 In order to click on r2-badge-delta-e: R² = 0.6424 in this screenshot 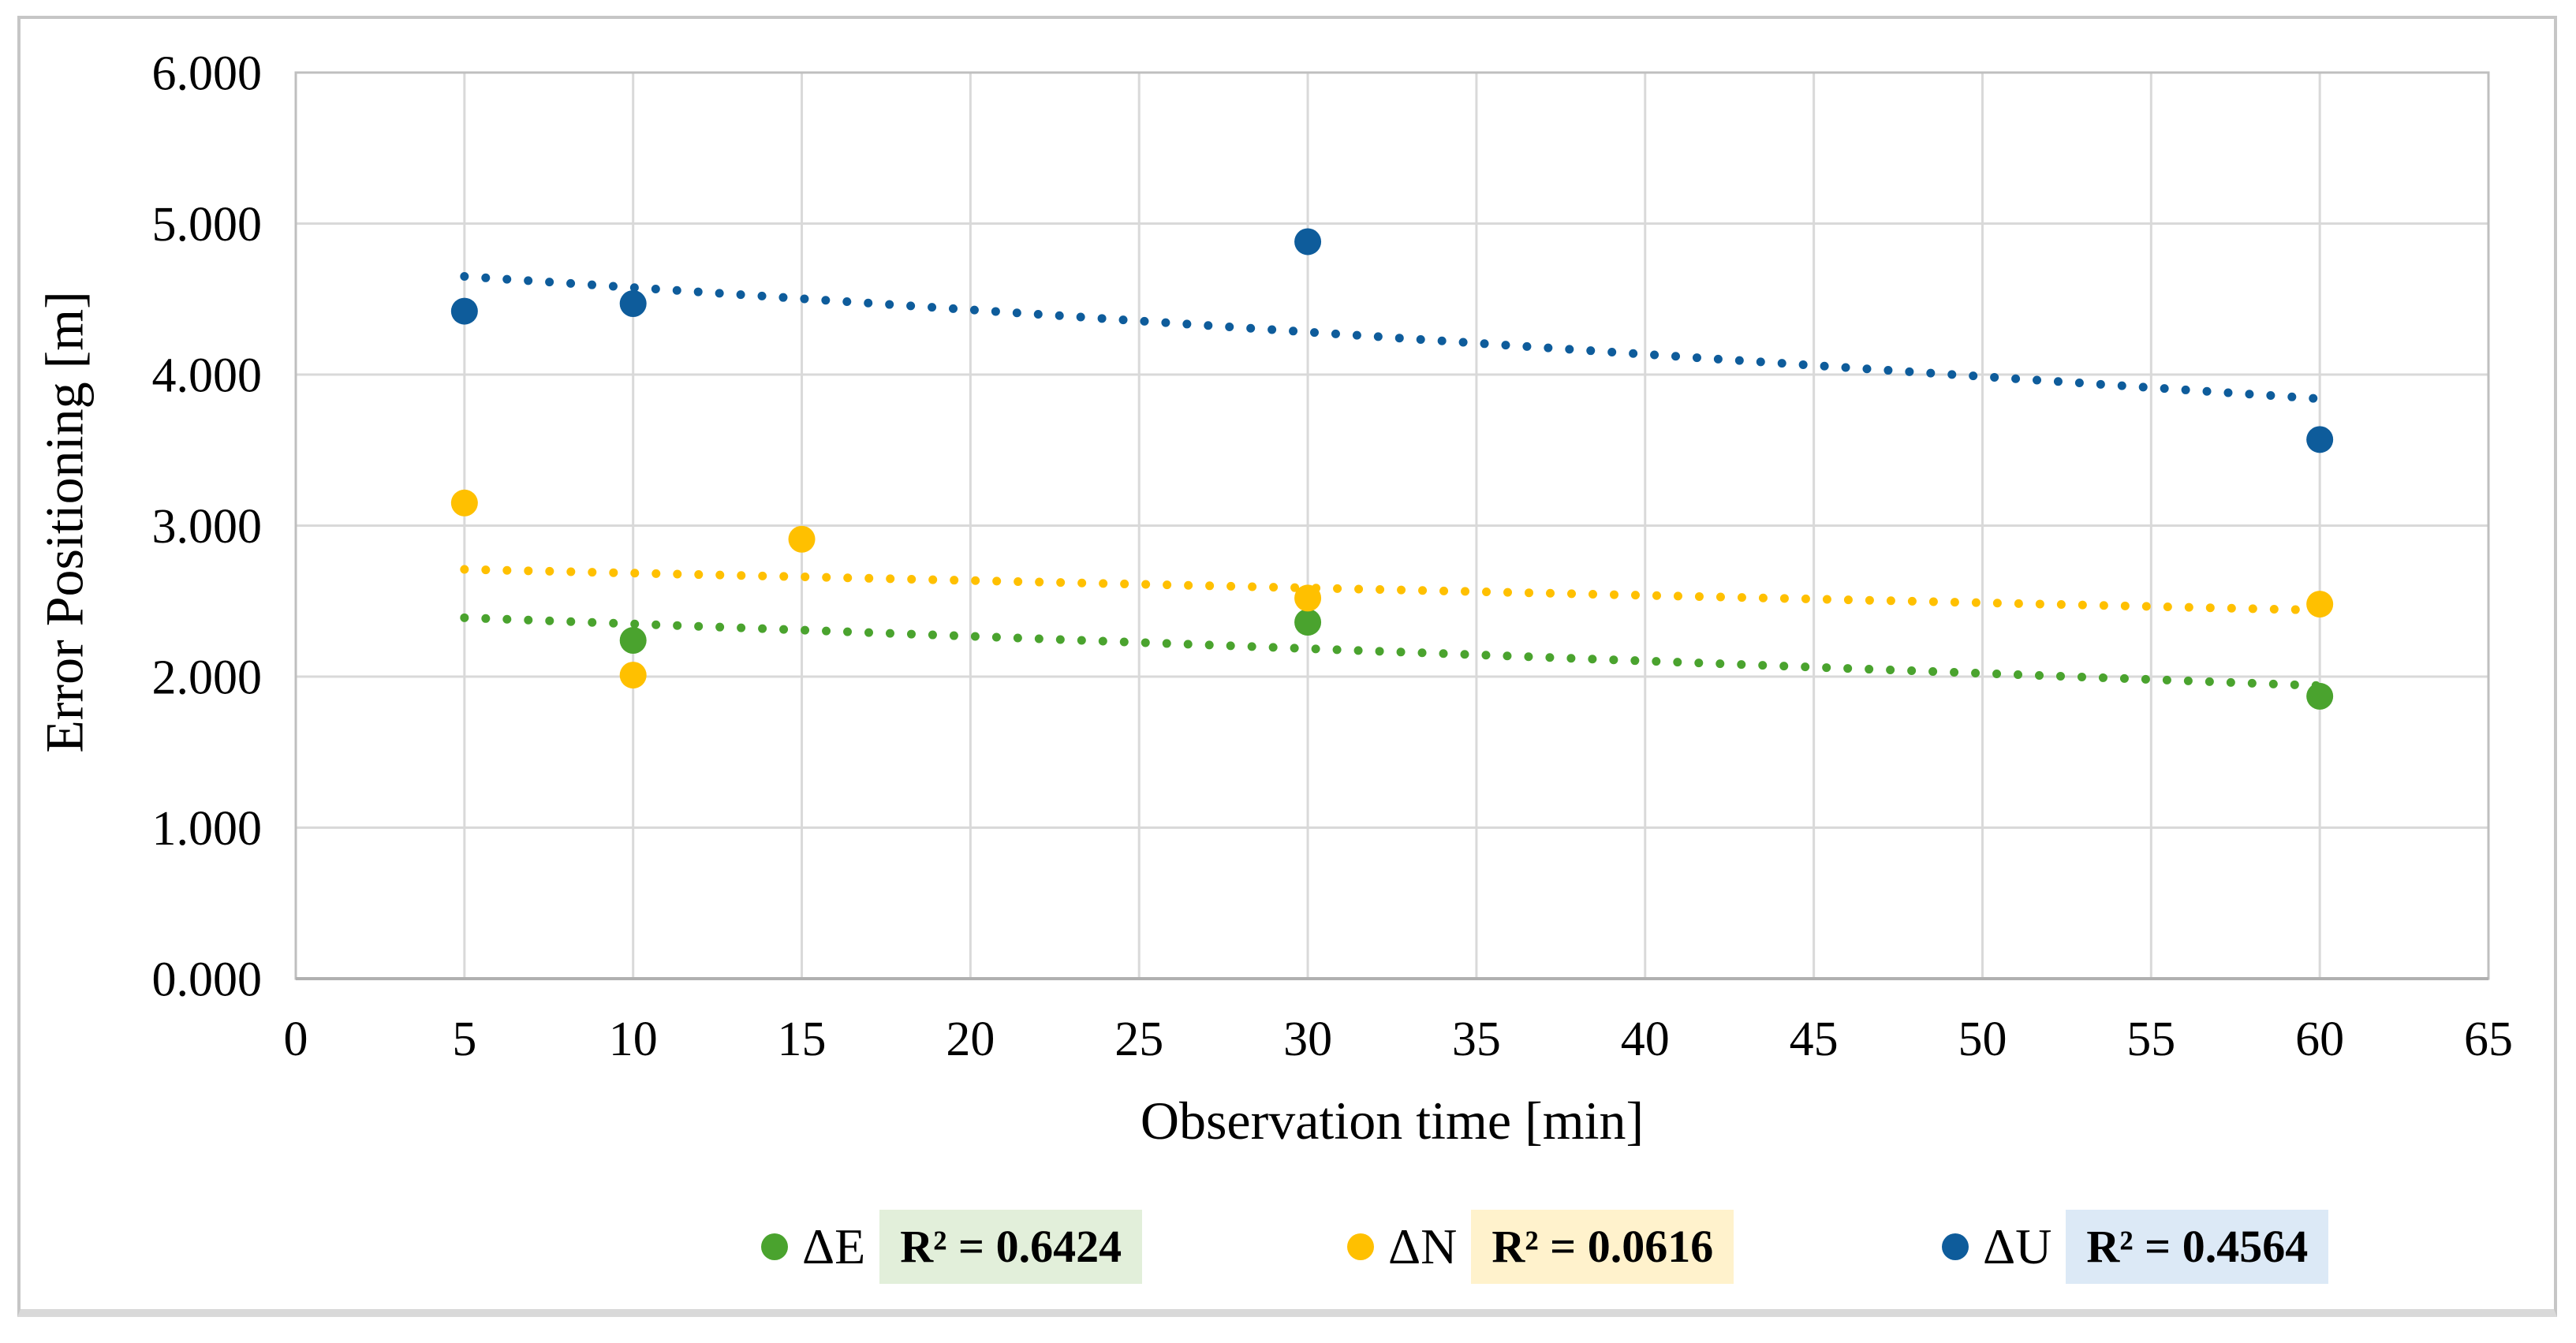, I will do `click(1011, 1247)`.